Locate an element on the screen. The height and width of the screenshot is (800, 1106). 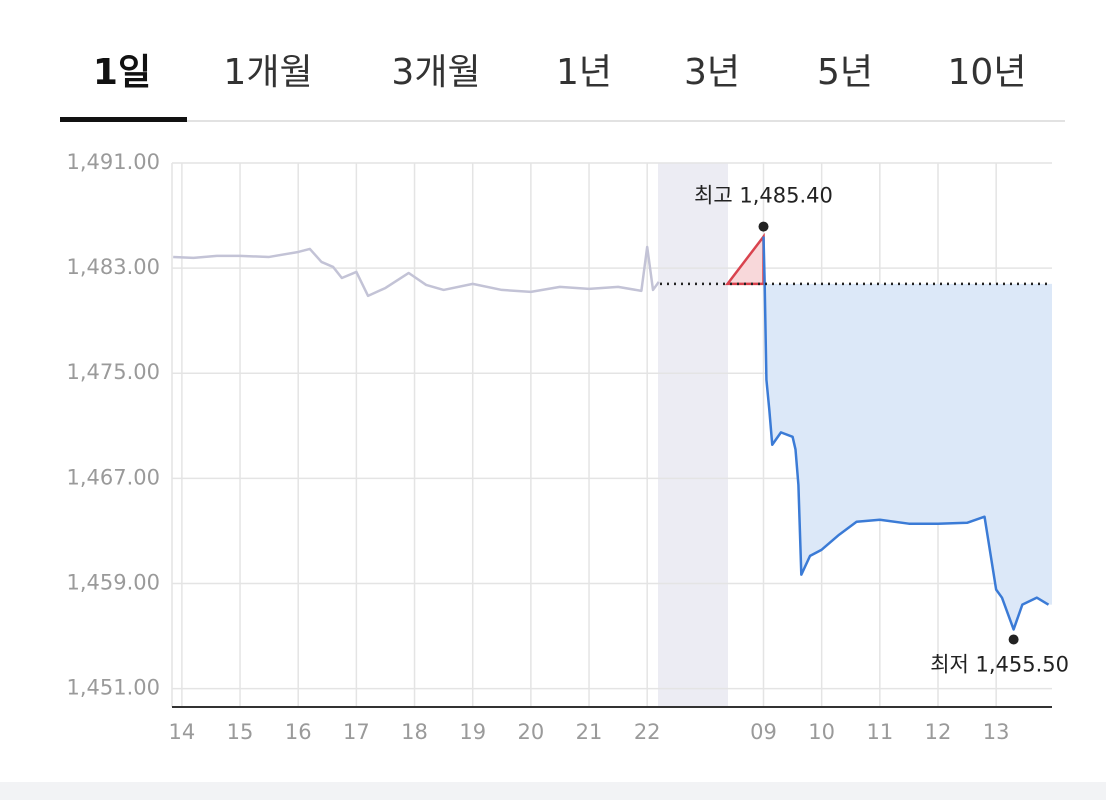
rise-wedge is located at coordinates (744, 259).